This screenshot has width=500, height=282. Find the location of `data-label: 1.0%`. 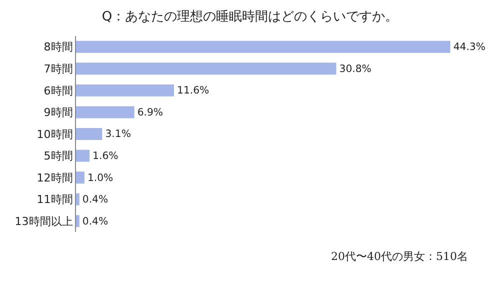

data-label: 1.0% is located at coordinates (100, 178).